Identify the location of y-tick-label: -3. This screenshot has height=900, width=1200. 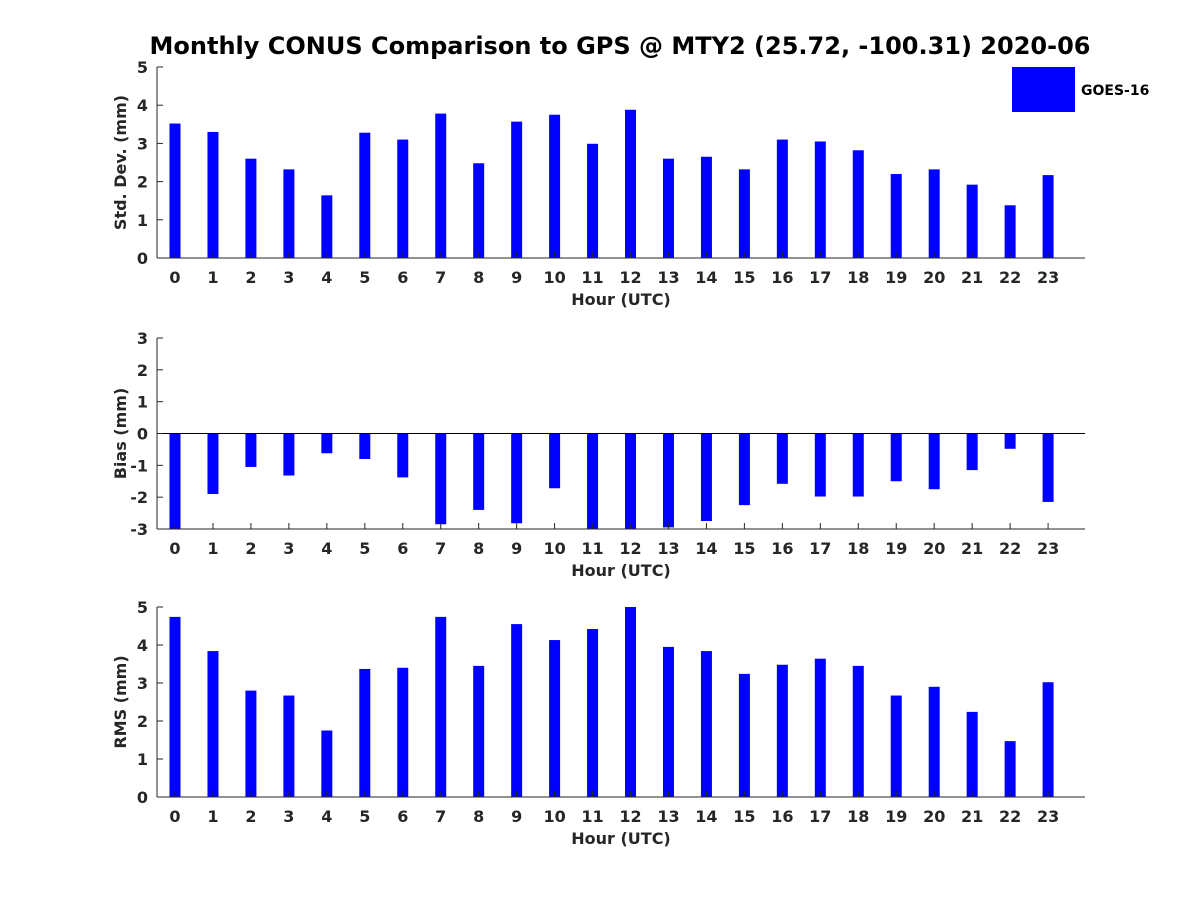
(139, 529).